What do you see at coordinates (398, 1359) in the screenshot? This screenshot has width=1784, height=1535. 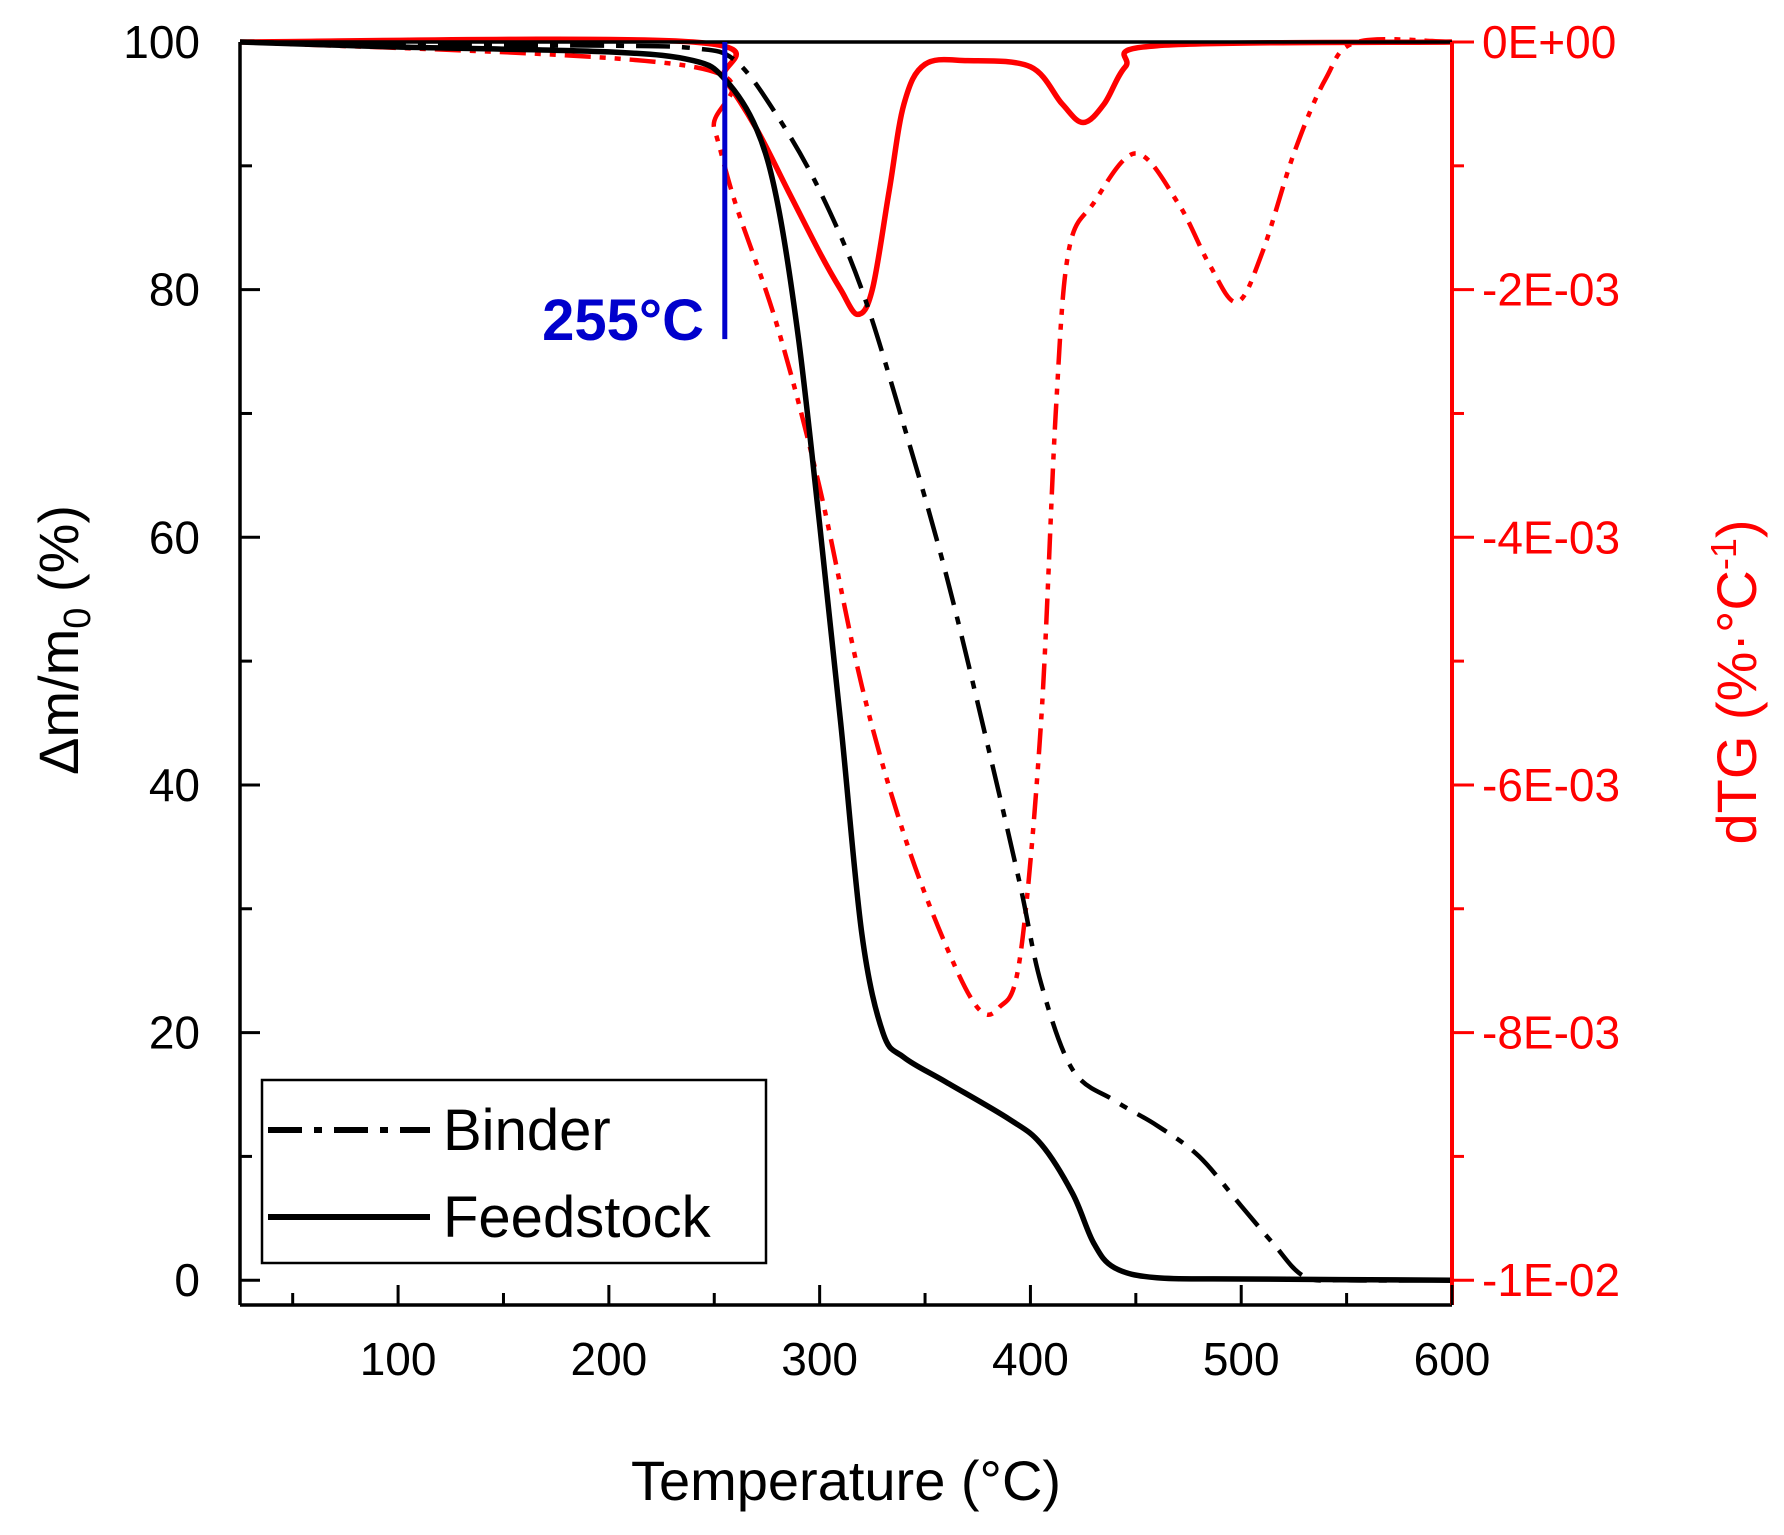 I see `x-tick-label: 100` at bounding box center [398, 1359].